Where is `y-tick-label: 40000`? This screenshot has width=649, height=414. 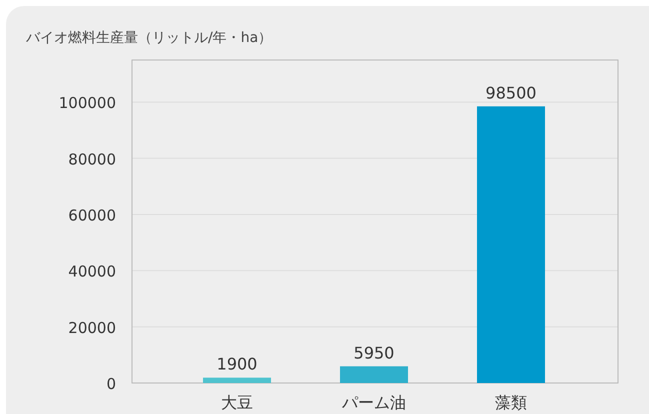
y-tick-label: 40000 is located at coordinates (92, 271).